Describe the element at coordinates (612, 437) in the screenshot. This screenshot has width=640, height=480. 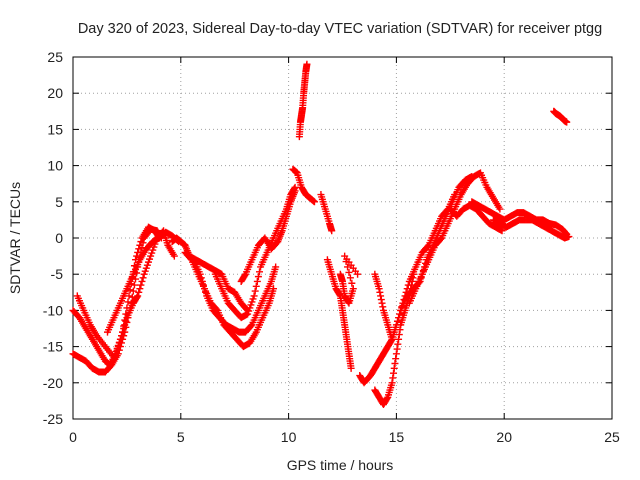
I see `x-tick-label: 25` at that location.